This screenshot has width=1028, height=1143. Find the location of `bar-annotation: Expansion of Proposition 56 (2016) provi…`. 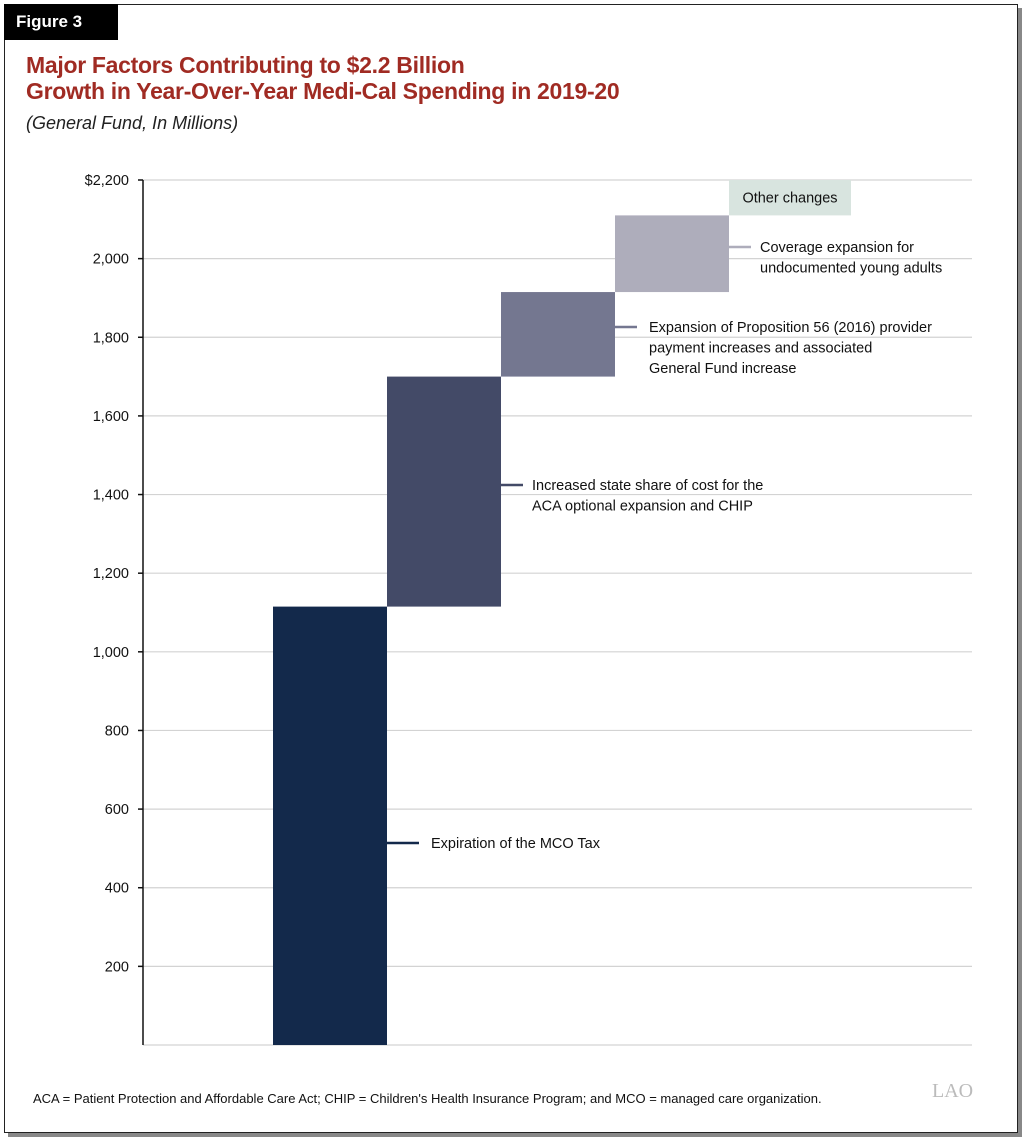

bar-annotation: Expansion of Proposition 56 (2016) provi… is located at coordinates (790, 328).